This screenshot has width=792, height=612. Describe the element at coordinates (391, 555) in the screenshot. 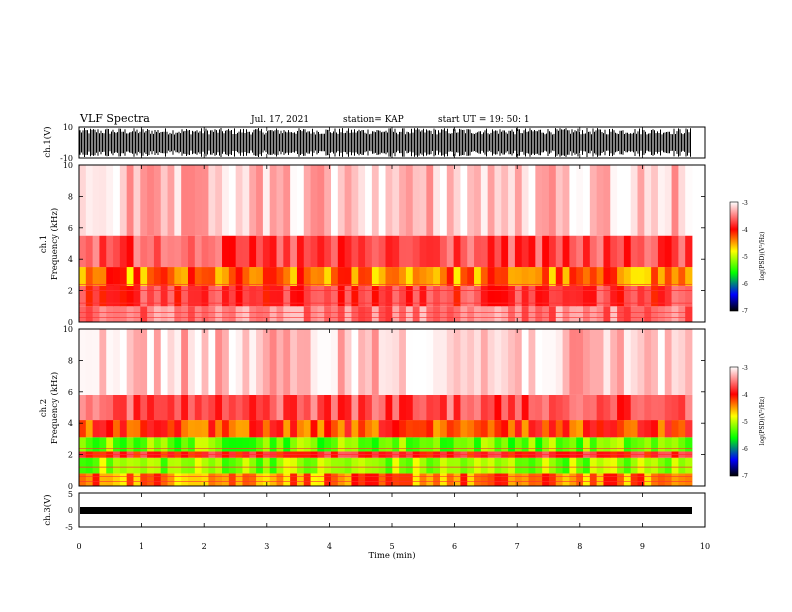

I see `time-axis-label: Time (min)` at that location.